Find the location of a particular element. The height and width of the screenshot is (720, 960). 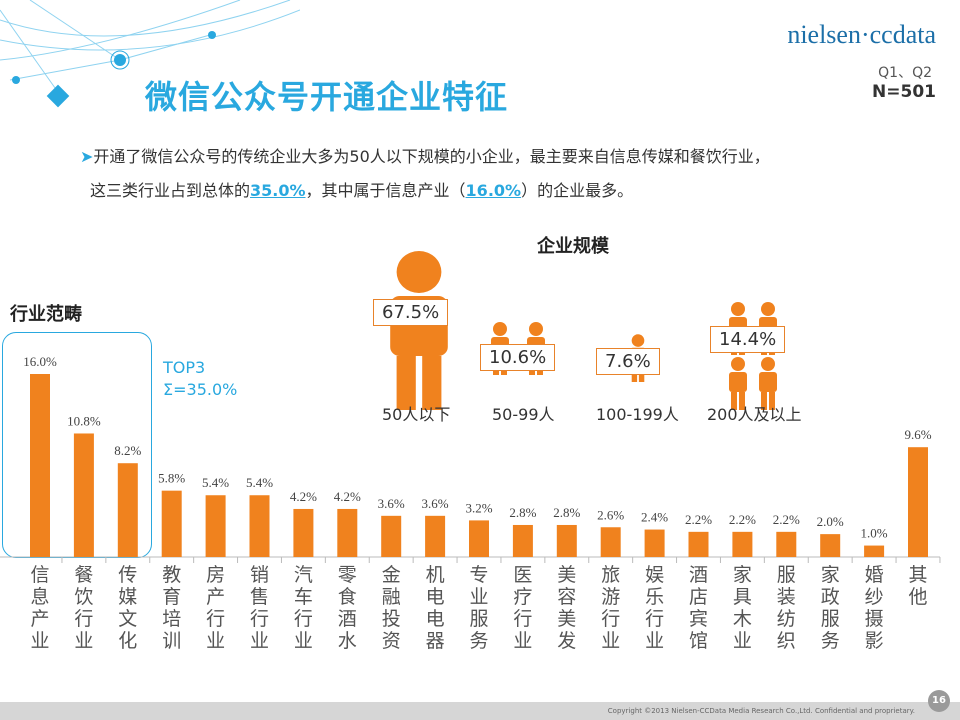

category-label: 房产行业 is located at coordinates (215, 608).